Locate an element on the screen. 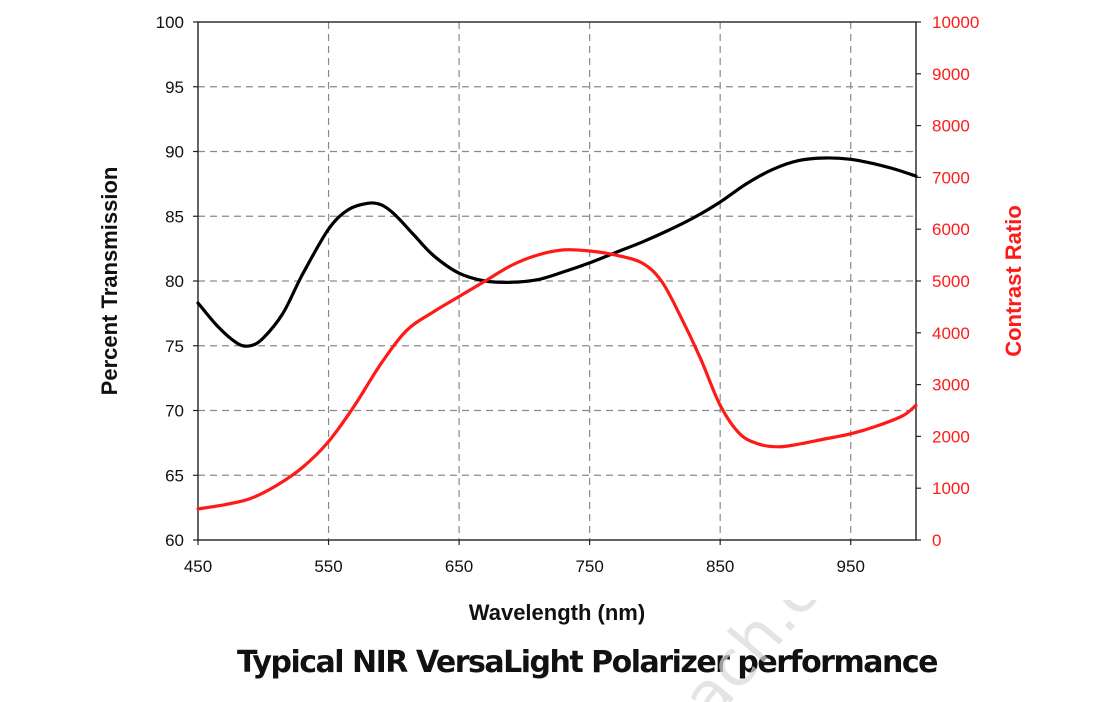  right-tick-label: 7000 is located at coordinates (951, 177).